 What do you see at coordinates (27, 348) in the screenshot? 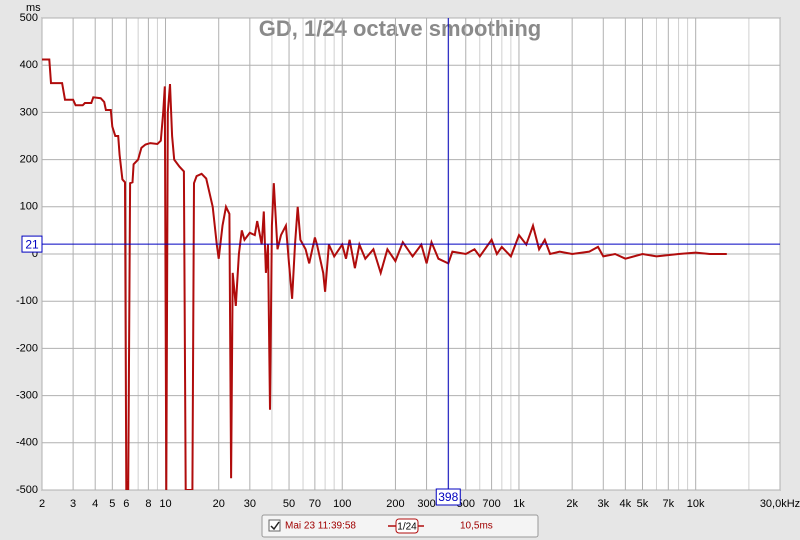
I see `y-tick-label: -200` at bounding box center [27, 348].